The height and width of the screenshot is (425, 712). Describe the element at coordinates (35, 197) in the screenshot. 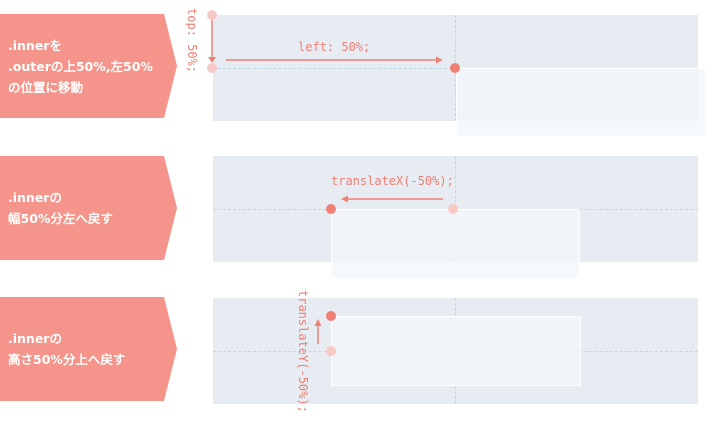

I see `step-2-label-line-1: .innerの` at that location.